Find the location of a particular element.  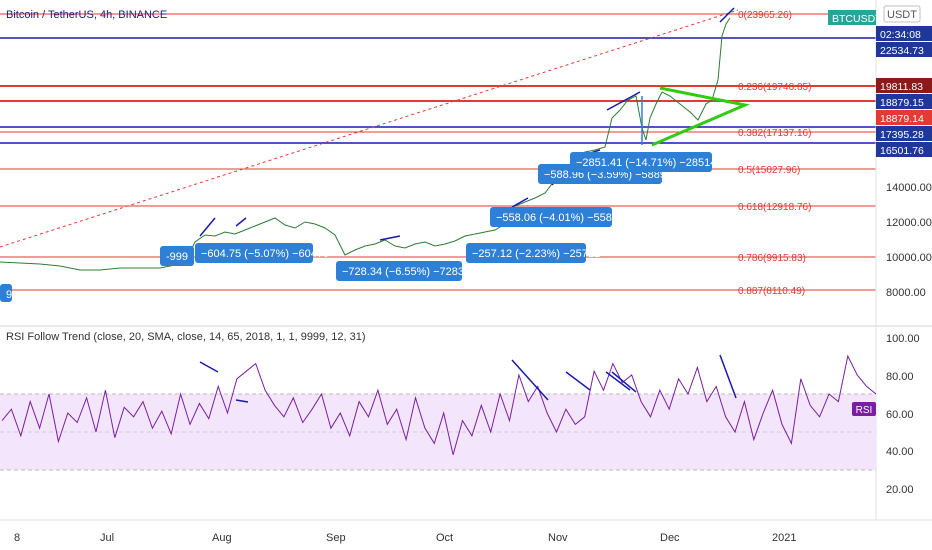

rsi-tick: 100.00 is located at coordinates (903, 339).